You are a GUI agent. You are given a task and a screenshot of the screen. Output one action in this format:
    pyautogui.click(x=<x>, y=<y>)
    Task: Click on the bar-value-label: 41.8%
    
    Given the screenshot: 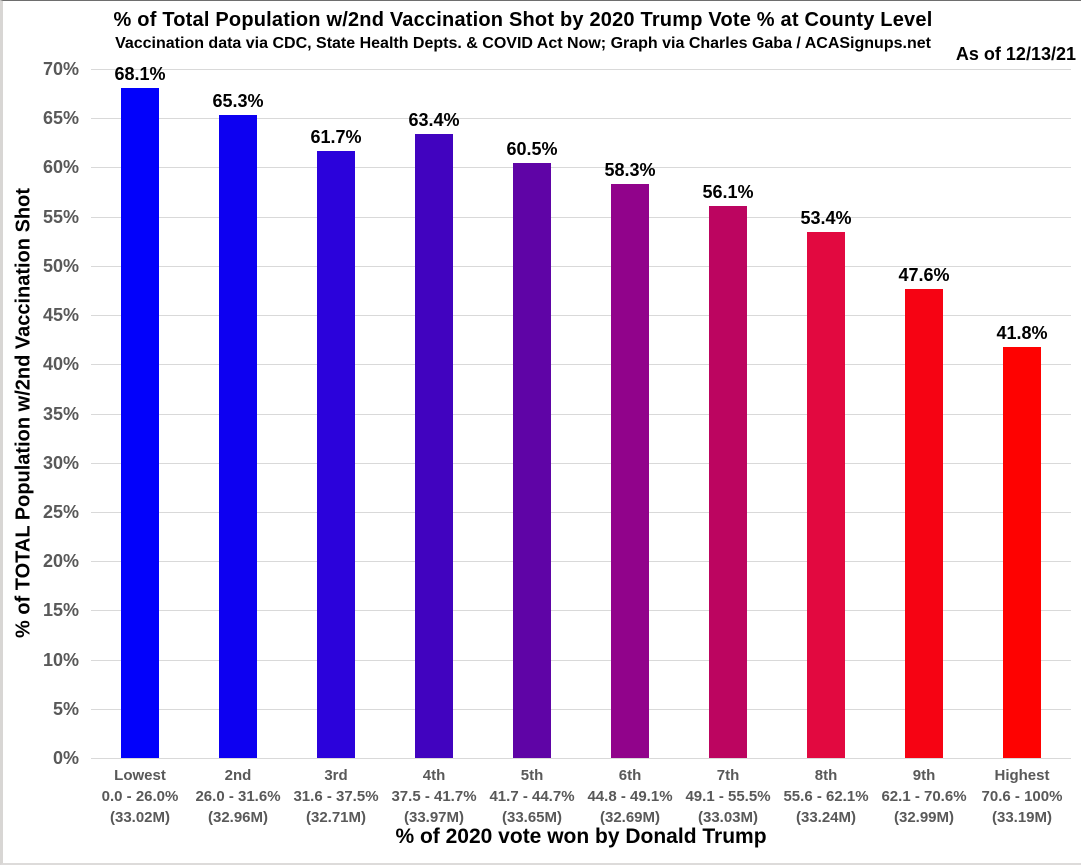 What is the action you would take?
    pyautogui.click(x=1022, y=332)
    